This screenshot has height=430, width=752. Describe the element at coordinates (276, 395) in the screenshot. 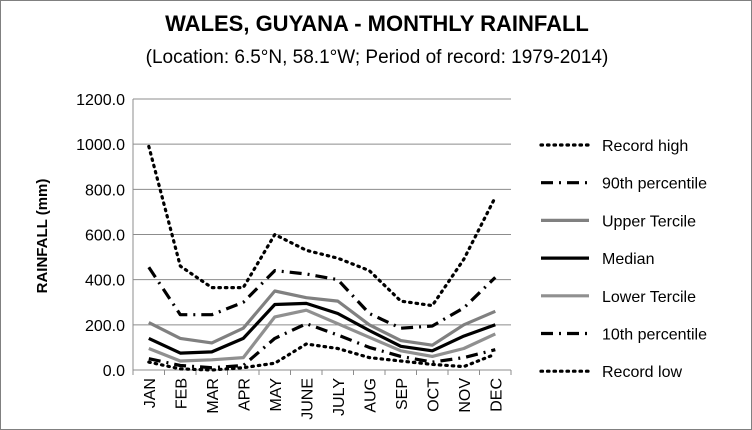

I see `x-tick-label: MAY` at that location.